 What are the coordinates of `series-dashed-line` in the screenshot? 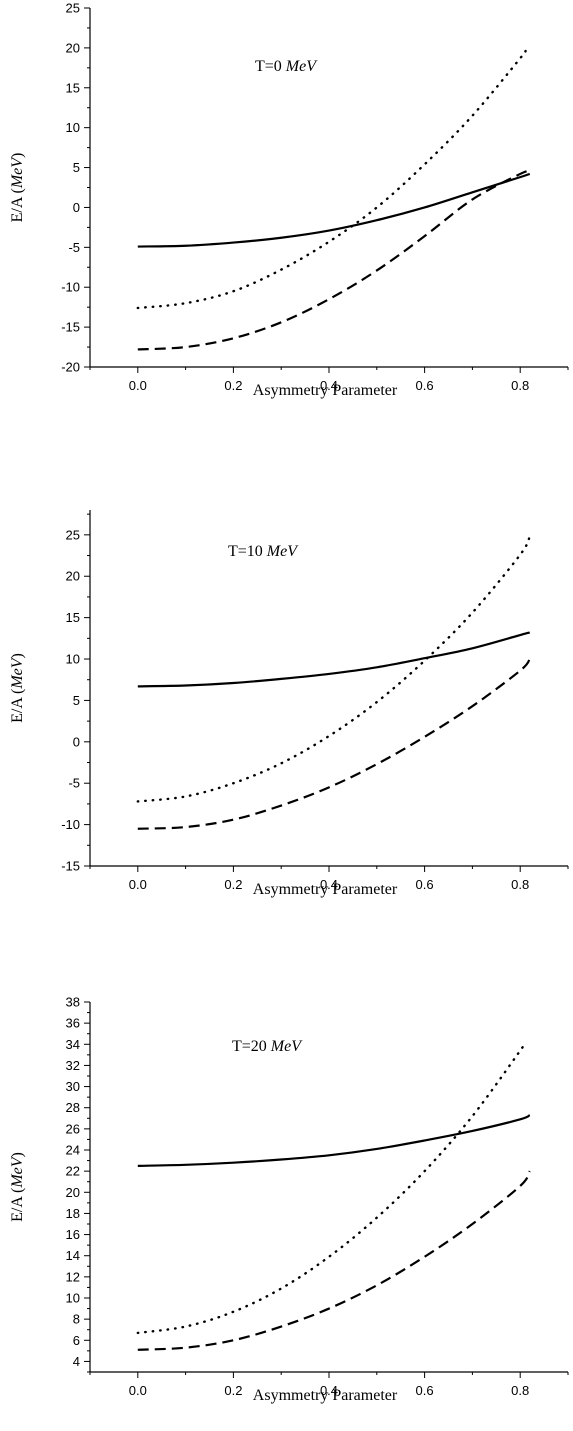 It's located at (334, 260).